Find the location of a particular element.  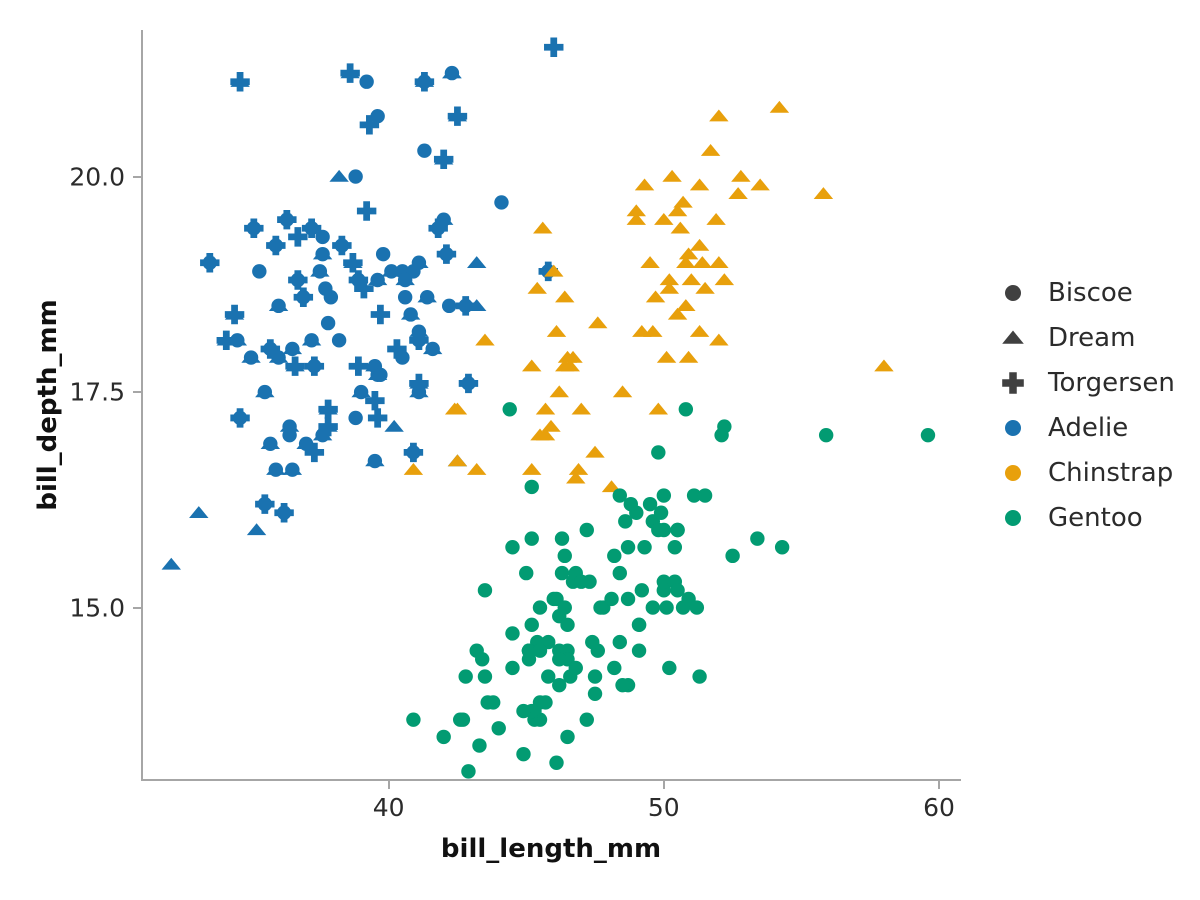

legend-item-biscoe: Biscoe is located at coordinates (1095, 292).